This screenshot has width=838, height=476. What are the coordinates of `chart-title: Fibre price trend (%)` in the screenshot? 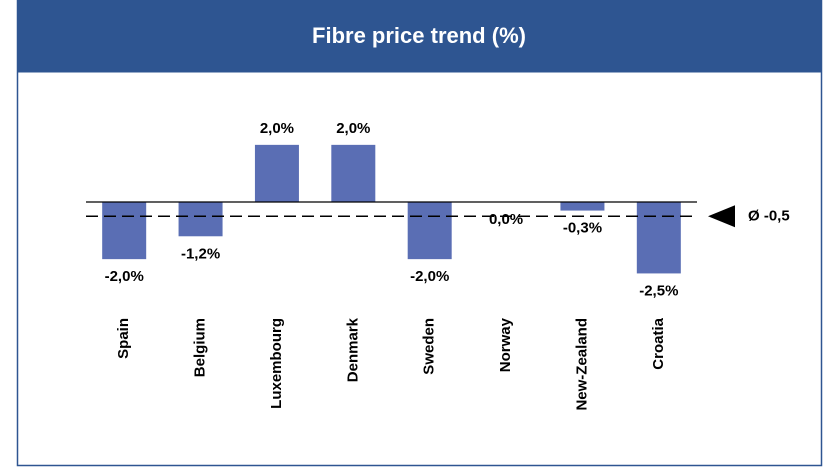 It's located at (419, 35).